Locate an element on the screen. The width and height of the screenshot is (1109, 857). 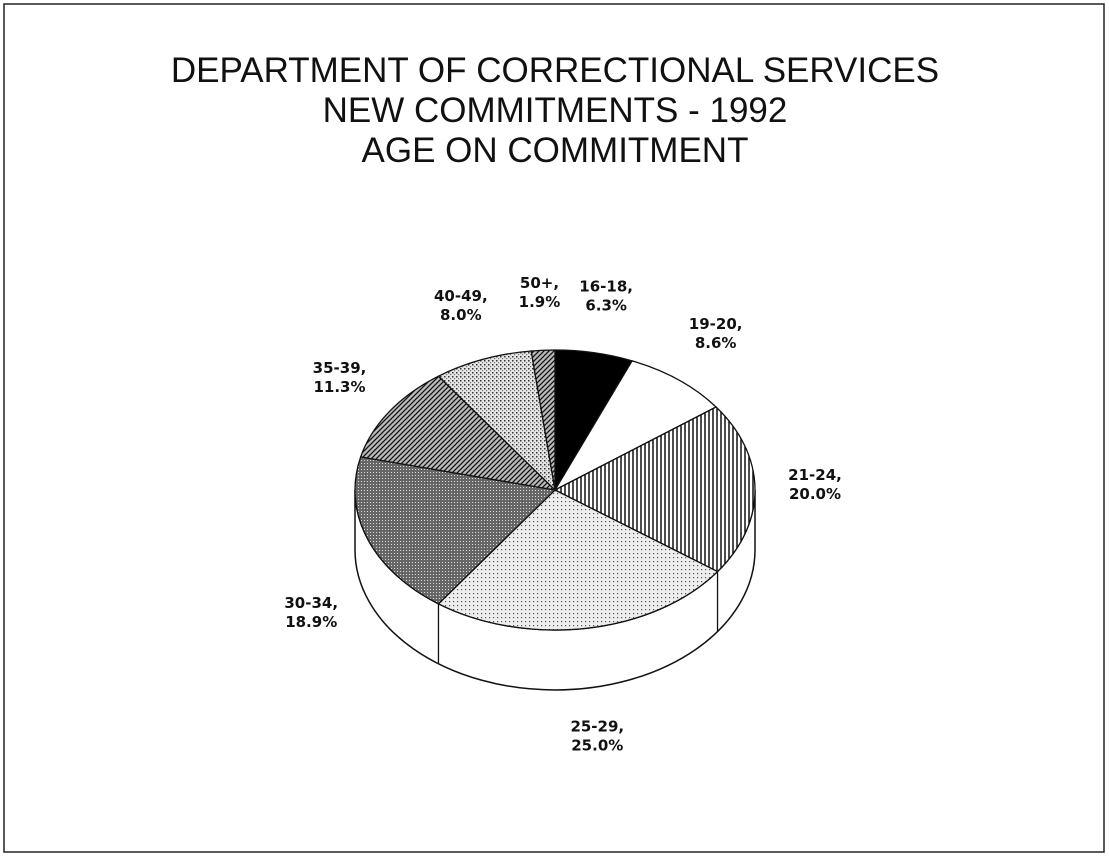
slice-value: 8.0% is located at coordinates (461, 315).